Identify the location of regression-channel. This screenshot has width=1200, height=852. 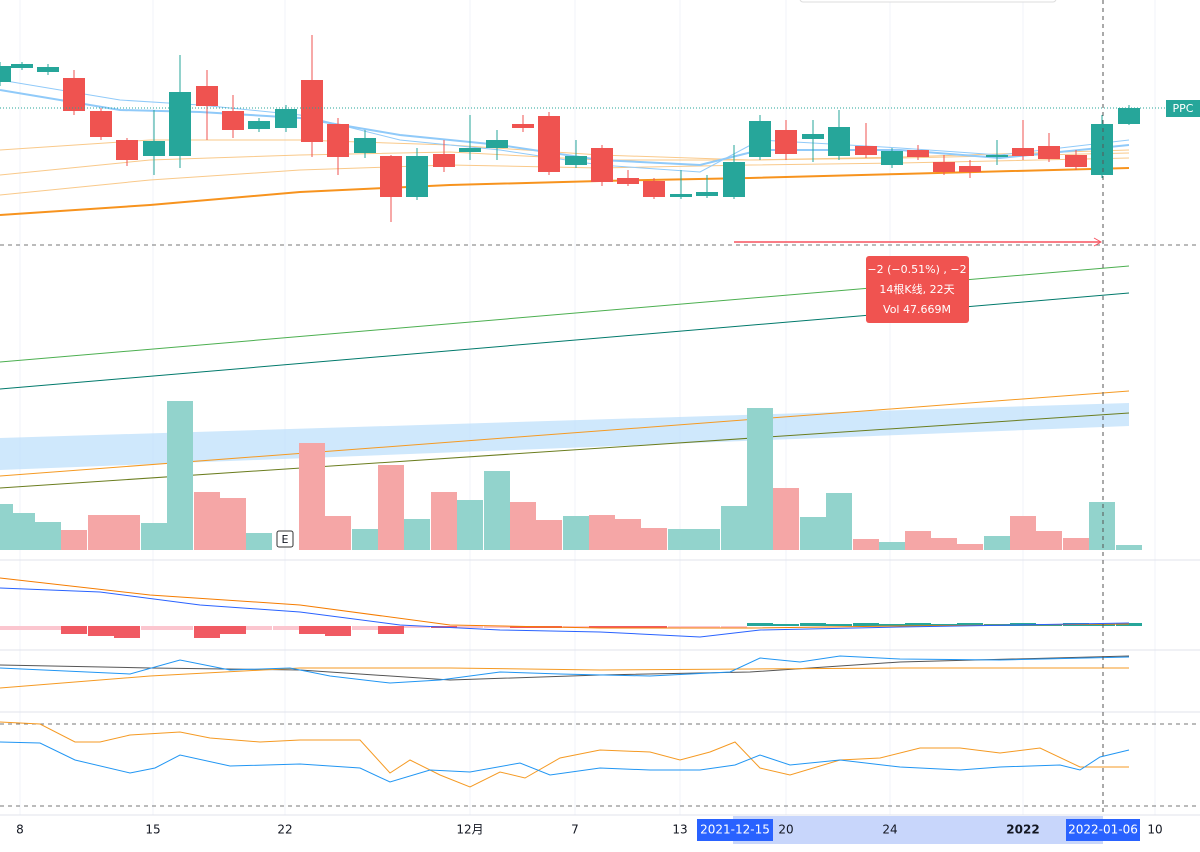
(564, 436).